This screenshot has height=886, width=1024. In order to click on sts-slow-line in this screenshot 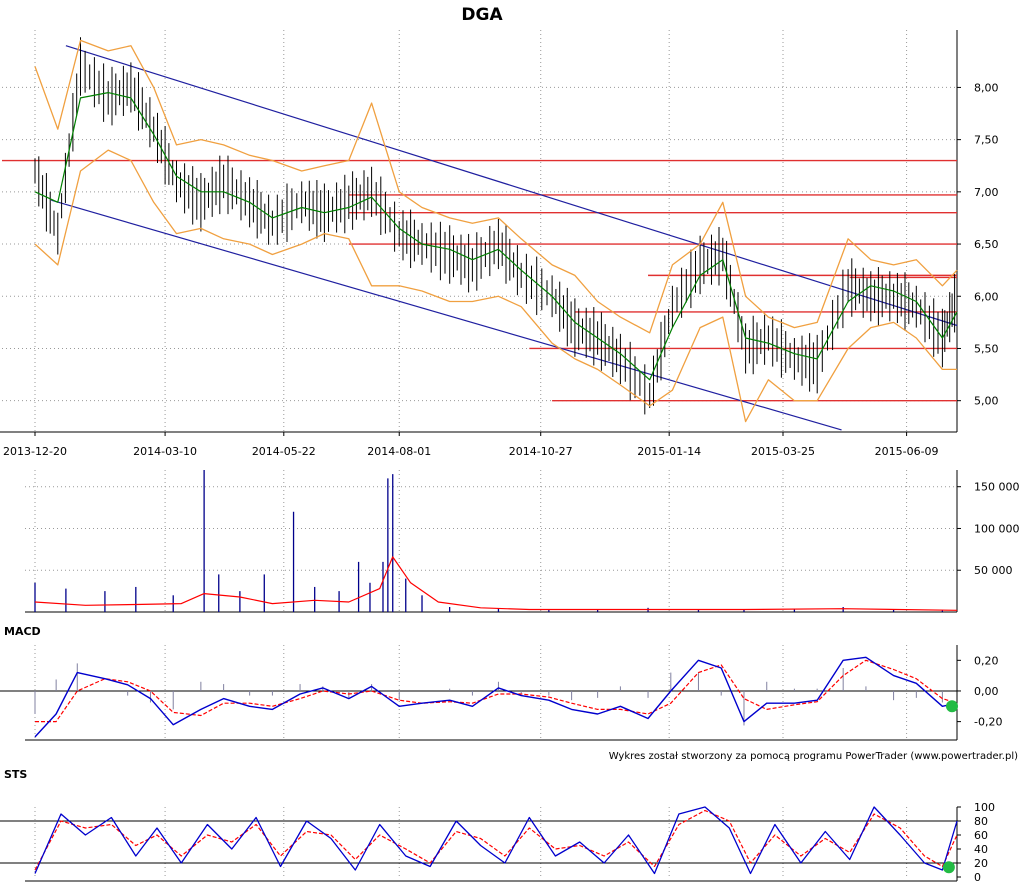, I will do `click(496, 840)`.